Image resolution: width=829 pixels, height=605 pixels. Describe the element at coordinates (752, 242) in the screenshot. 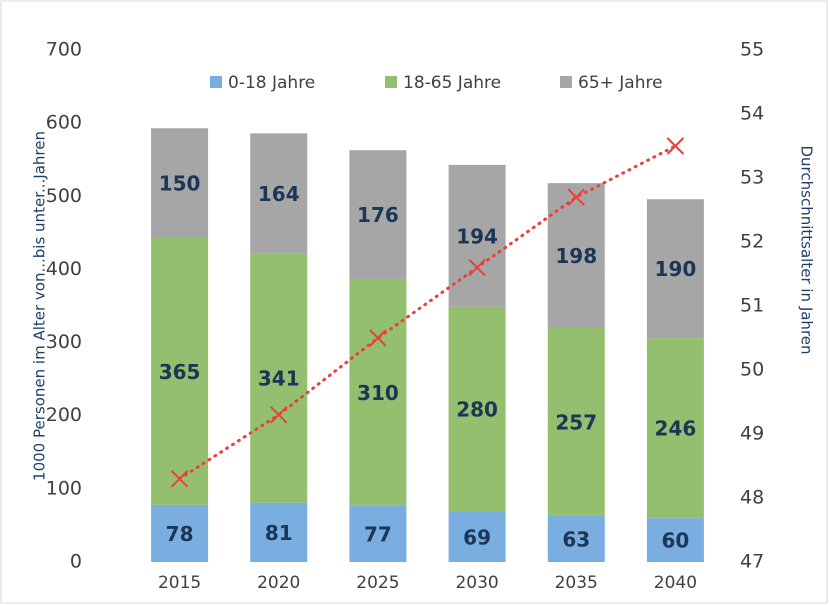

I see `y2-tick-label: 52` at that location.